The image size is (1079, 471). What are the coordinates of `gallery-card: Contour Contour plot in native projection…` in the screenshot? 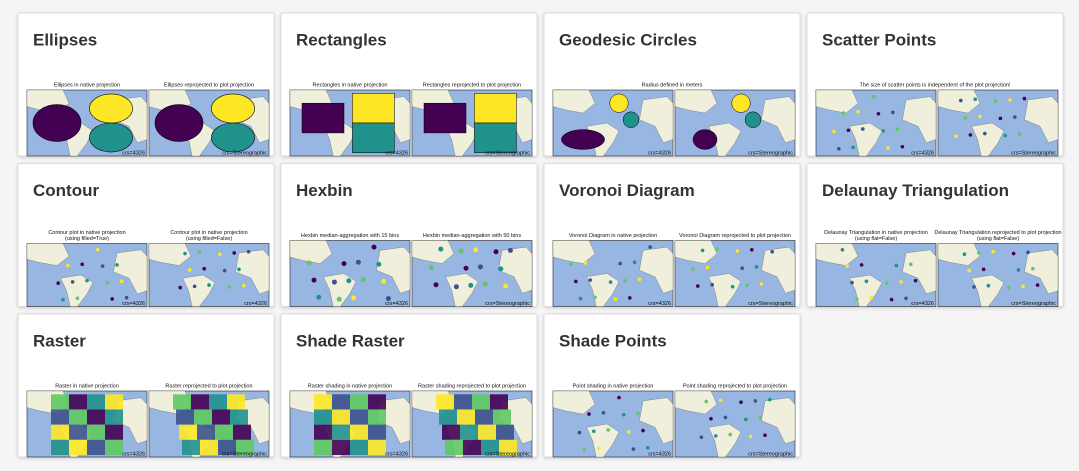 It's located at (146, 235).